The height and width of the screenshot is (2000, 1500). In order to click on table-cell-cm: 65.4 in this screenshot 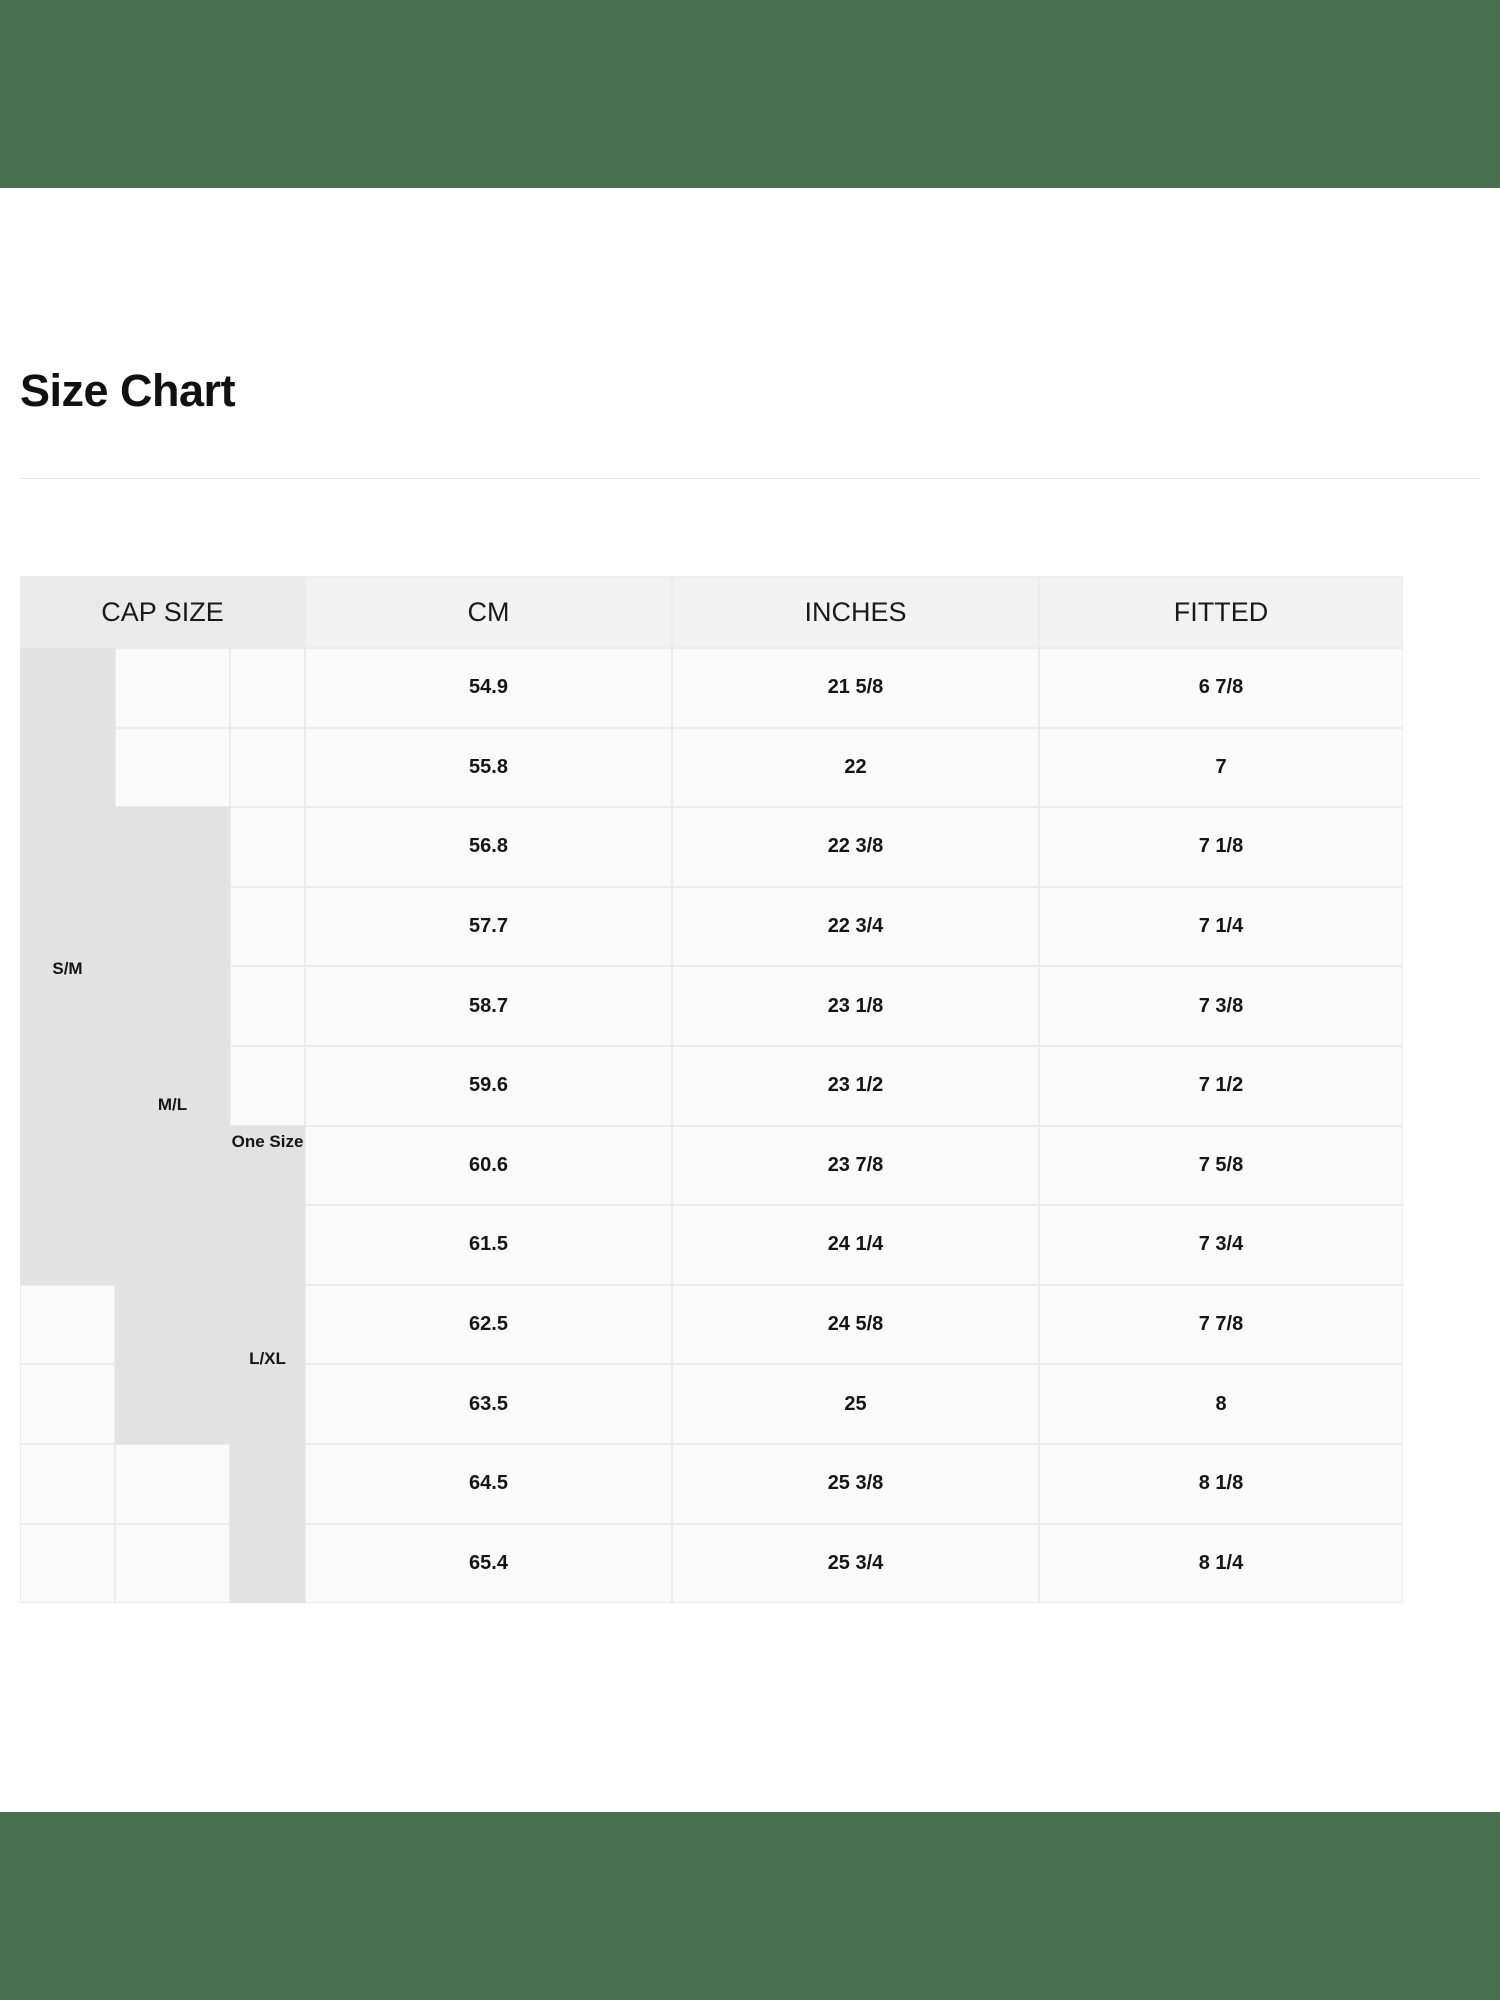, I will do `click(488, 1563)`.